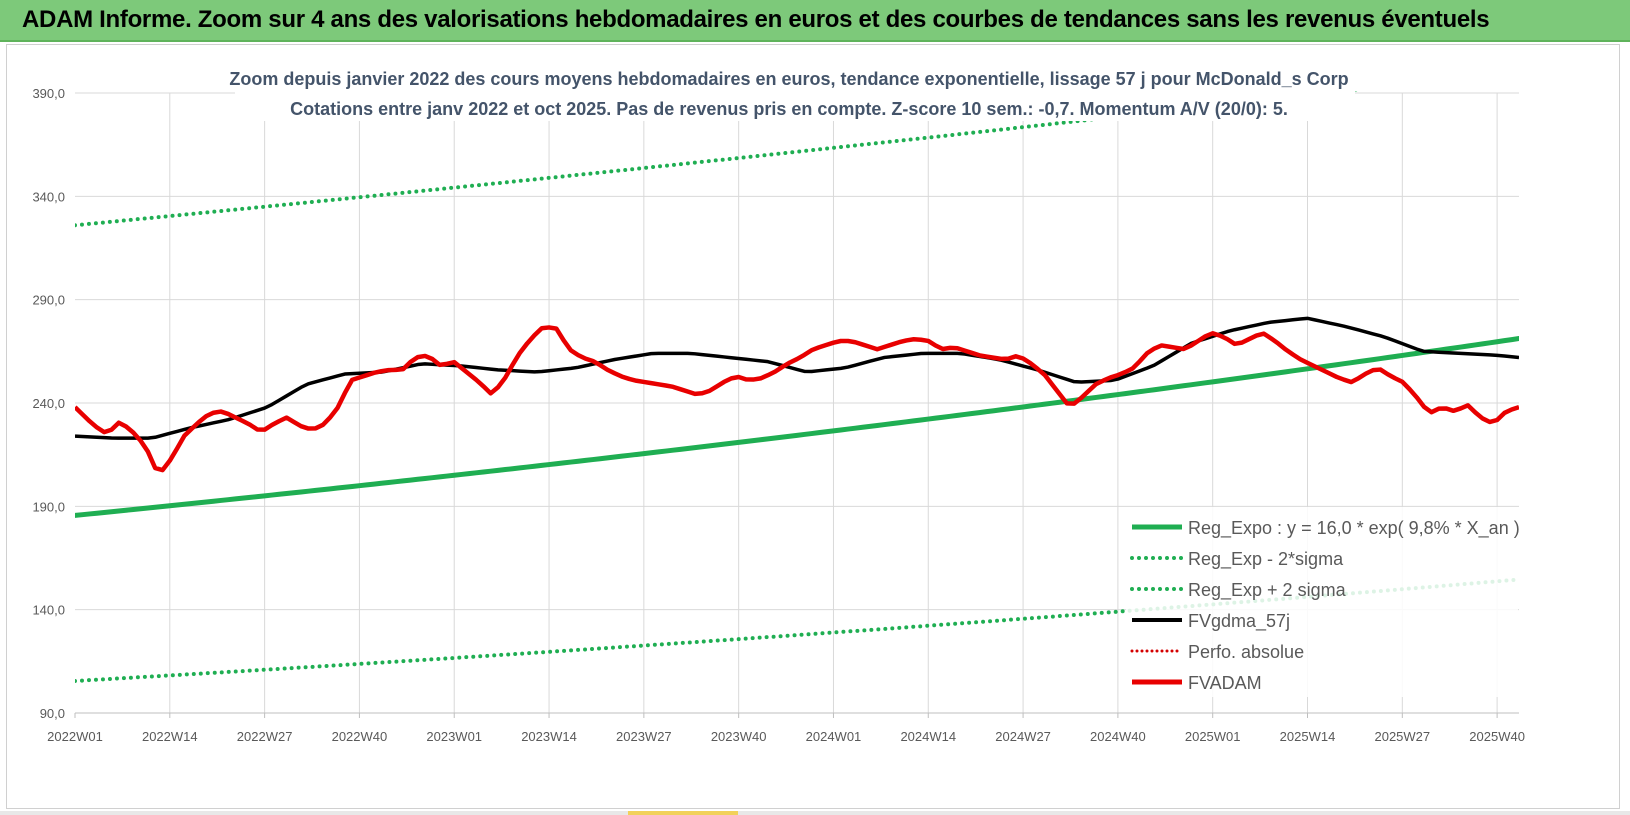  Describe the element at coordinates (834, 736) in the screenshot. I see `x-tick-label: 2024W01` at that location.